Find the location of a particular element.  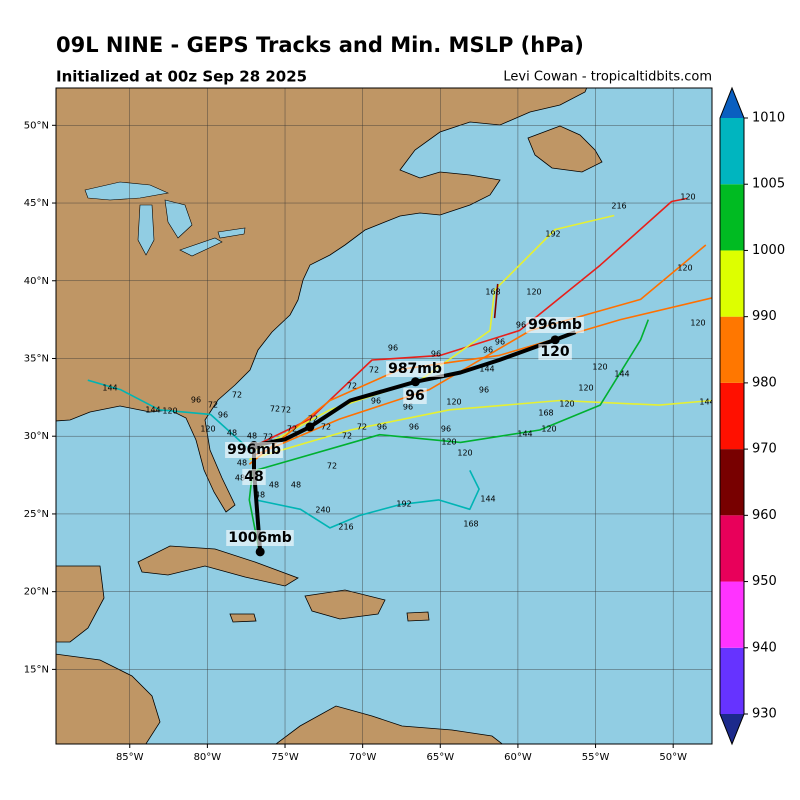

hour-label: 168 is located at coordinates (492, 292).